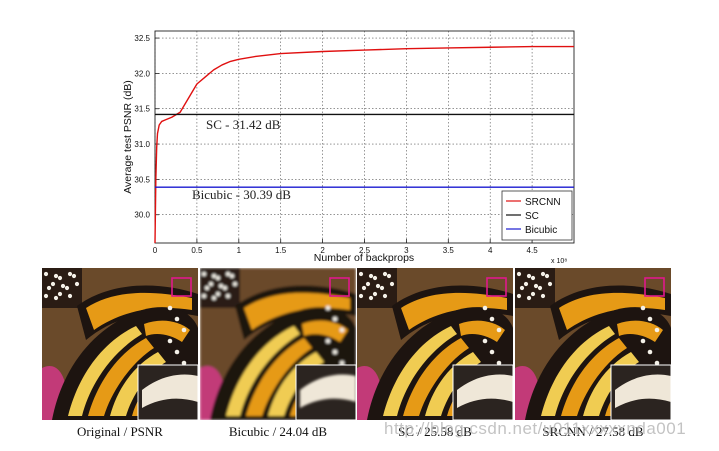  I want to click on image-original, so click(120, 344).